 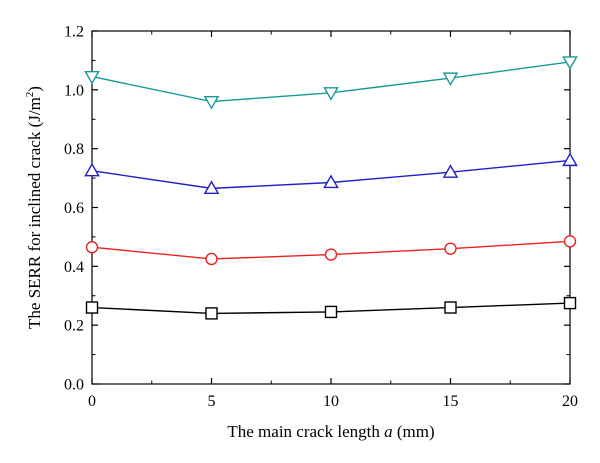 What do you see at coordinates (331, 83) in the screenshot?
I see `series-triangle-down` at bounding box center [331, 83].